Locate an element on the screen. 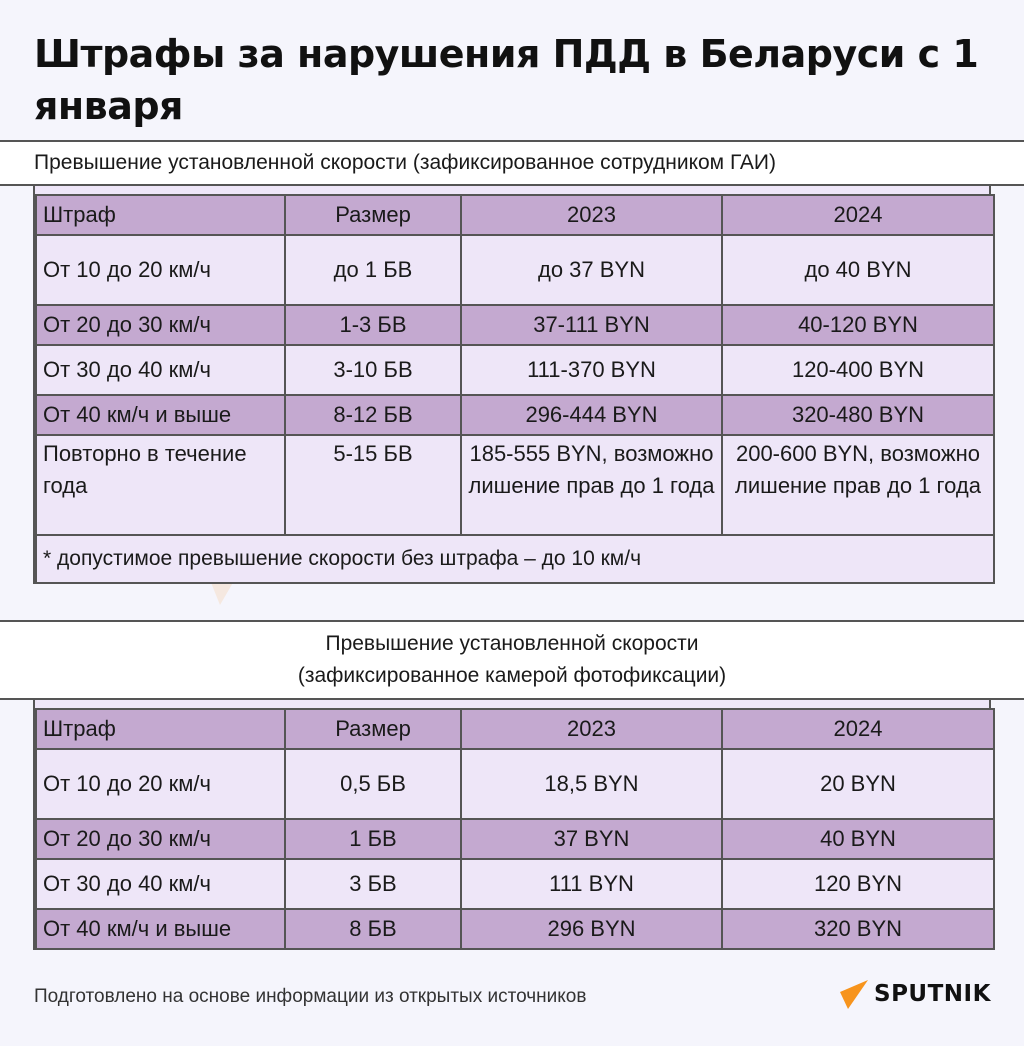  cell-2023: 18,5 BYN is located at coordinates (591, 784).